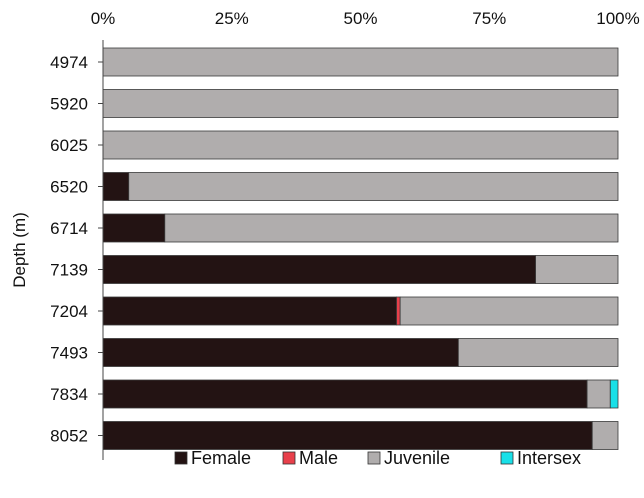 Image resolution: width=644 pixels, height=498 pixels. I want to click on bar-segment-intersex, so click(614, 394).